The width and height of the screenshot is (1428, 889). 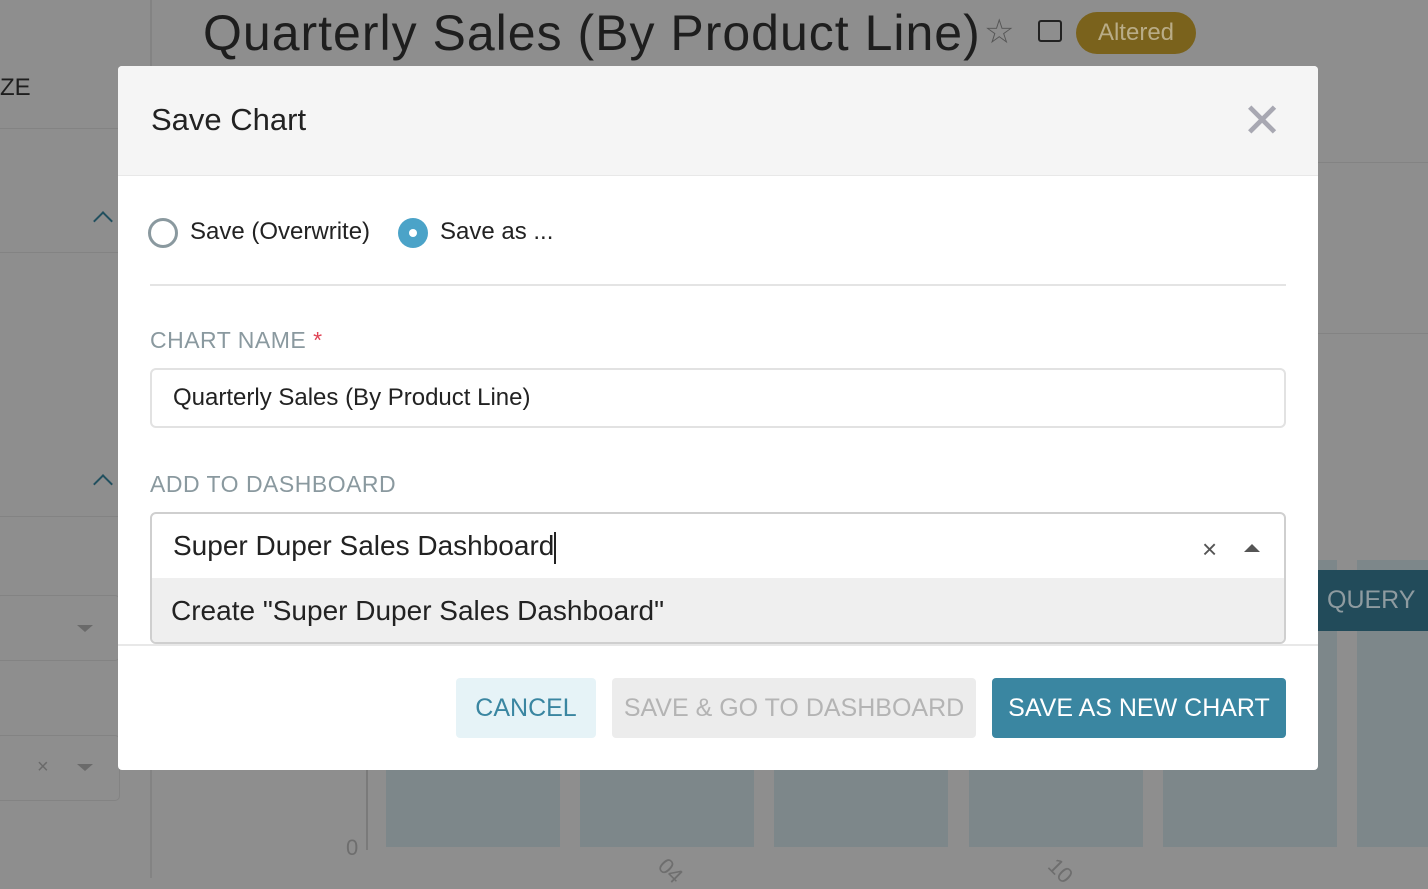 What do you see at coordinates (229, 119) in the screenshot?
I see `modal-title: Save Chart` at bounding box center [229, 119].